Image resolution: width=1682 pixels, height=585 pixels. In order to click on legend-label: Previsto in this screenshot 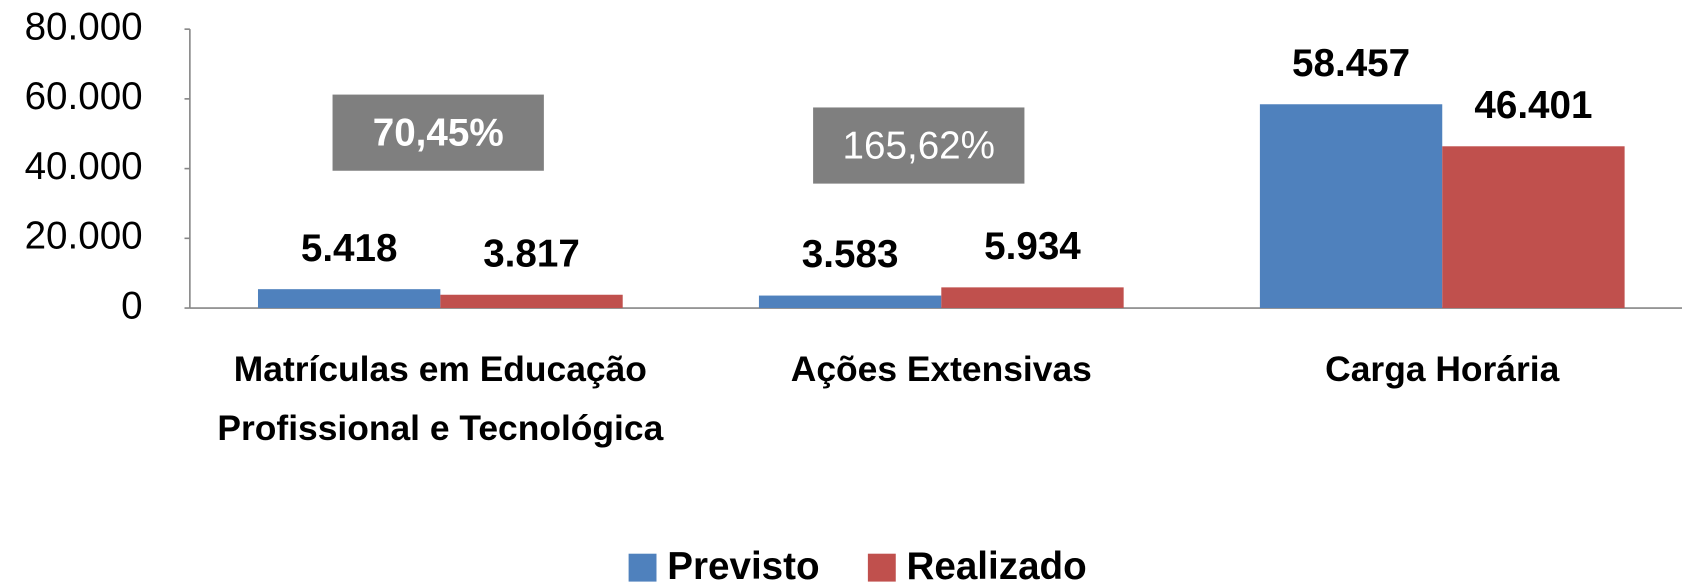, I will do `click(743, 565)`.